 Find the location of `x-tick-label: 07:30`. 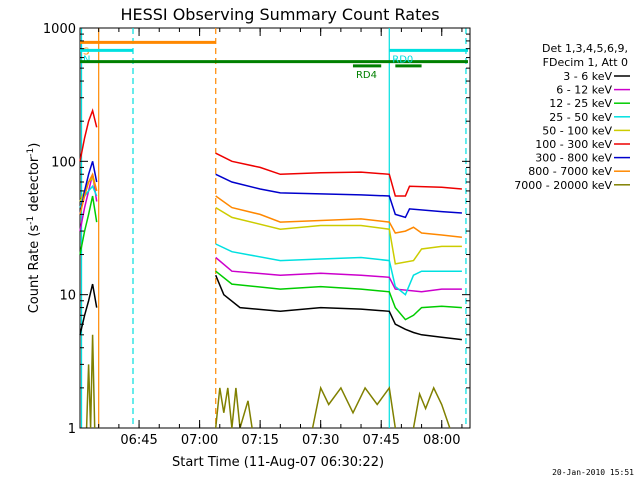

x-tick-label: 07:30 is located at coordinates (320, 440).